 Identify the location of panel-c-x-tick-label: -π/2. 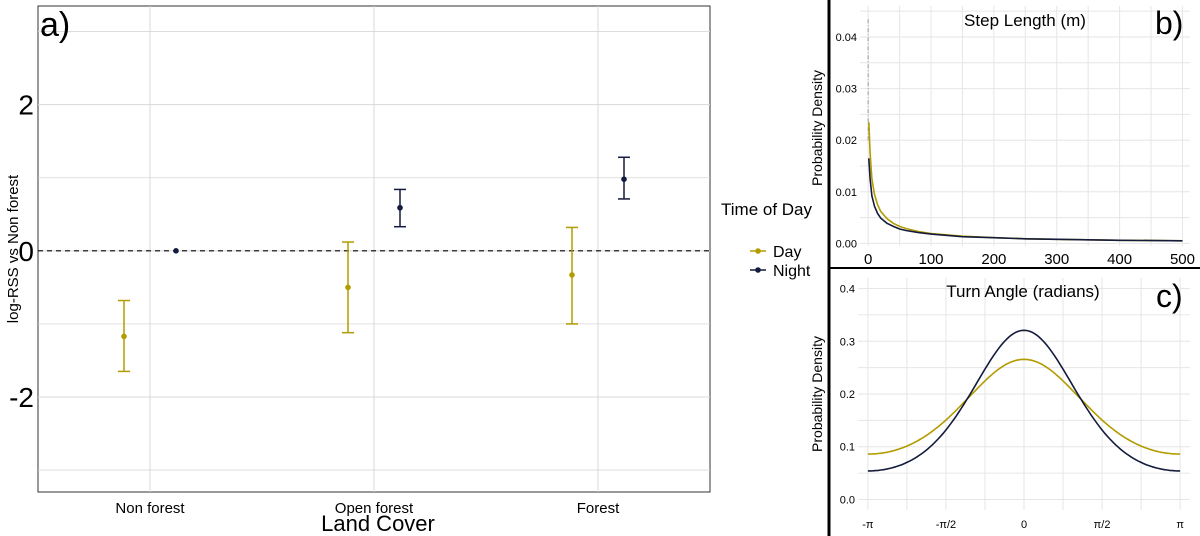
(946, 525).